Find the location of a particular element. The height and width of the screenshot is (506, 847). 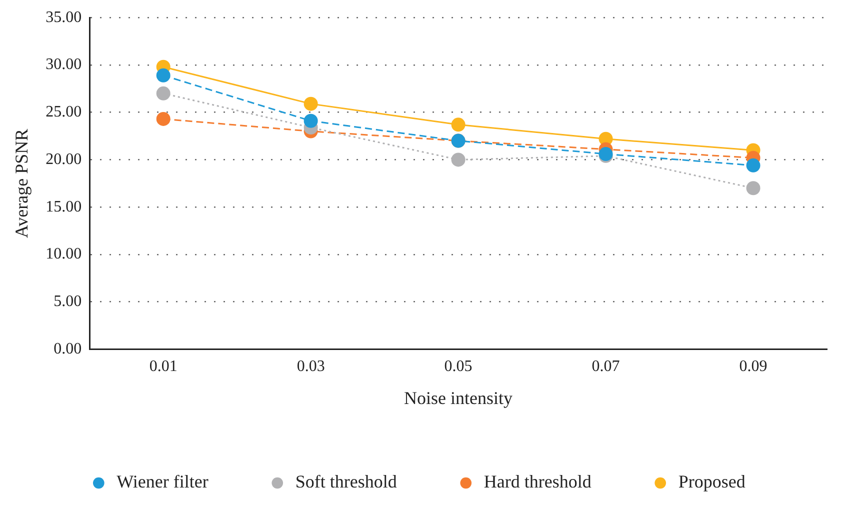

legend-label: Wiener filter is located at coordinates (162, 482).